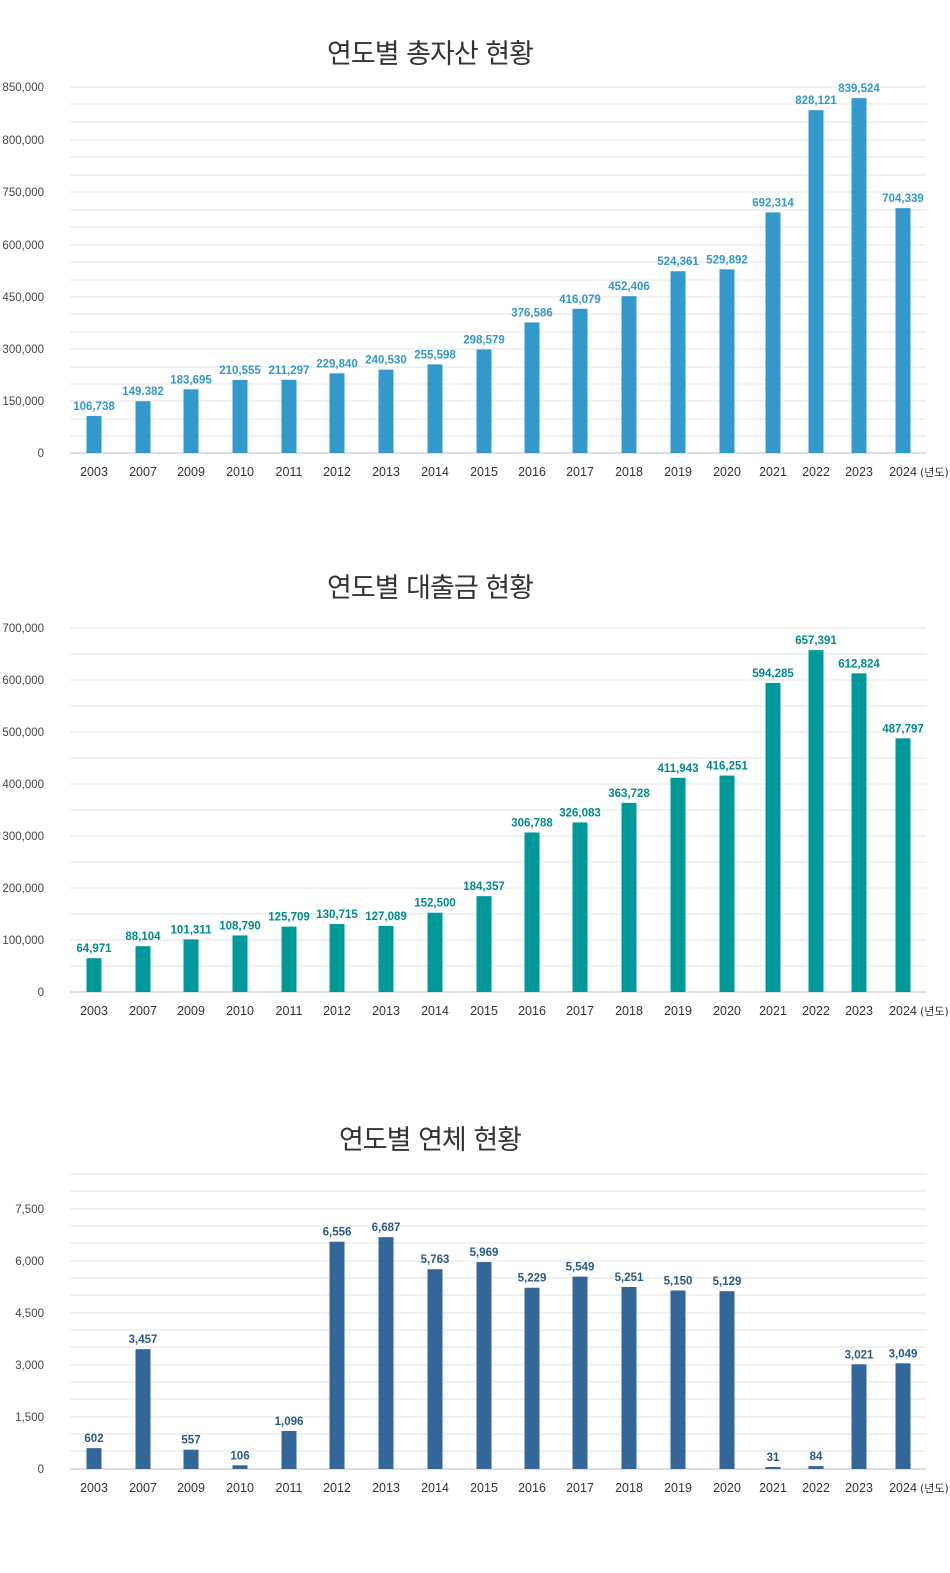 The width and height of the screenshot is (950, 1573). I want to click on y-tick-label: 200,000, so click(23, 889).